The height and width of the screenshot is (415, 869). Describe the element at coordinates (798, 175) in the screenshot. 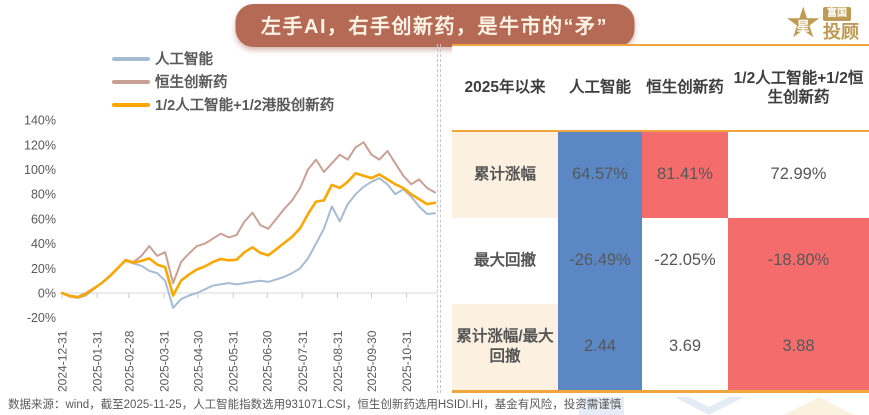

I see `table-value-cell: 72.99%` at that location.